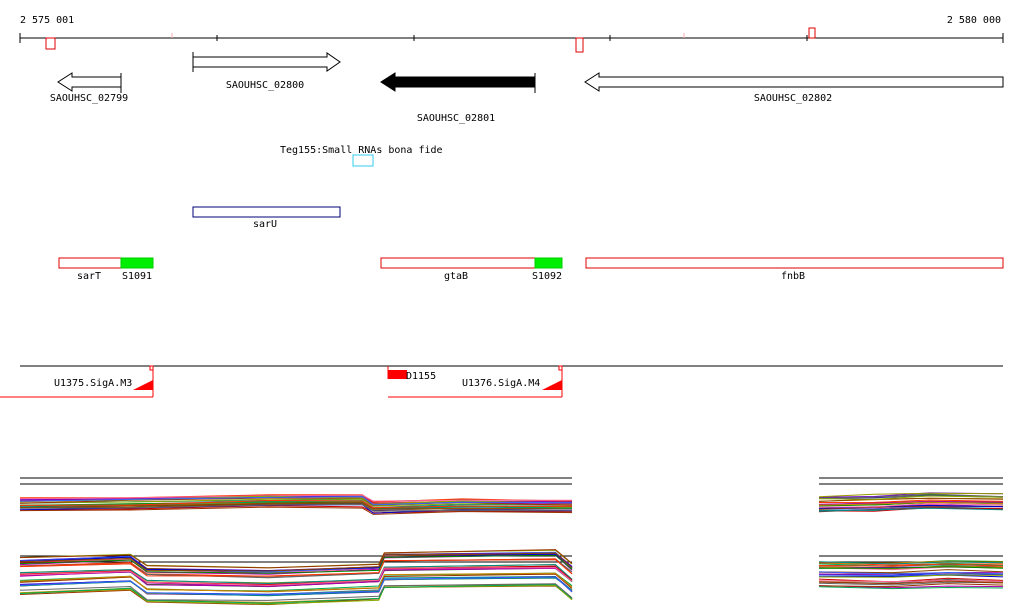  Describe the element at coordinates (547, 276) in the screenshot. I see `feature-label: S1092` at that location.